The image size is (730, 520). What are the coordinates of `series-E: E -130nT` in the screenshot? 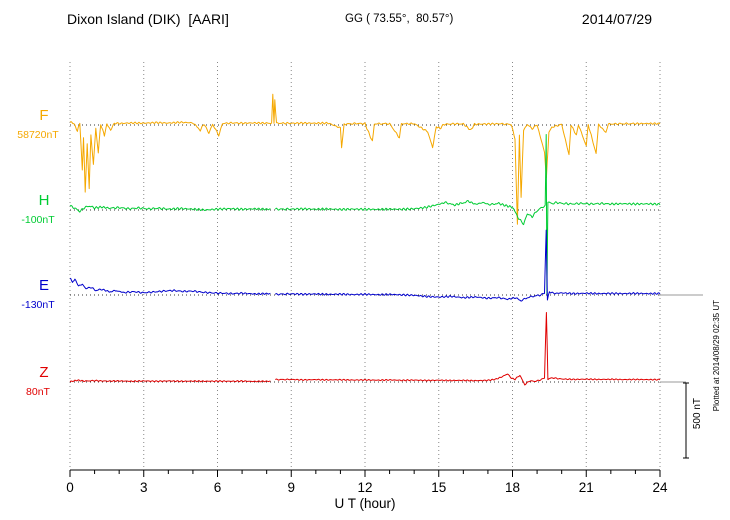 It's located at (341, 270).